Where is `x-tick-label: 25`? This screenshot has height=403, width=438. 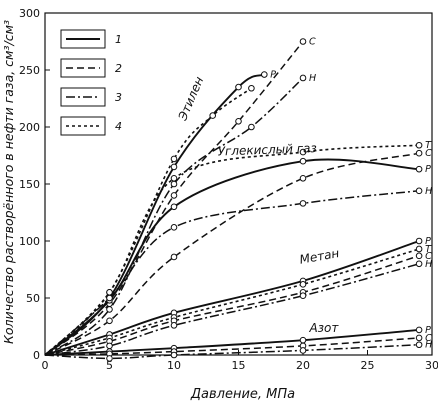
x-tick-label: 25 is located at coordinates (368, 365).